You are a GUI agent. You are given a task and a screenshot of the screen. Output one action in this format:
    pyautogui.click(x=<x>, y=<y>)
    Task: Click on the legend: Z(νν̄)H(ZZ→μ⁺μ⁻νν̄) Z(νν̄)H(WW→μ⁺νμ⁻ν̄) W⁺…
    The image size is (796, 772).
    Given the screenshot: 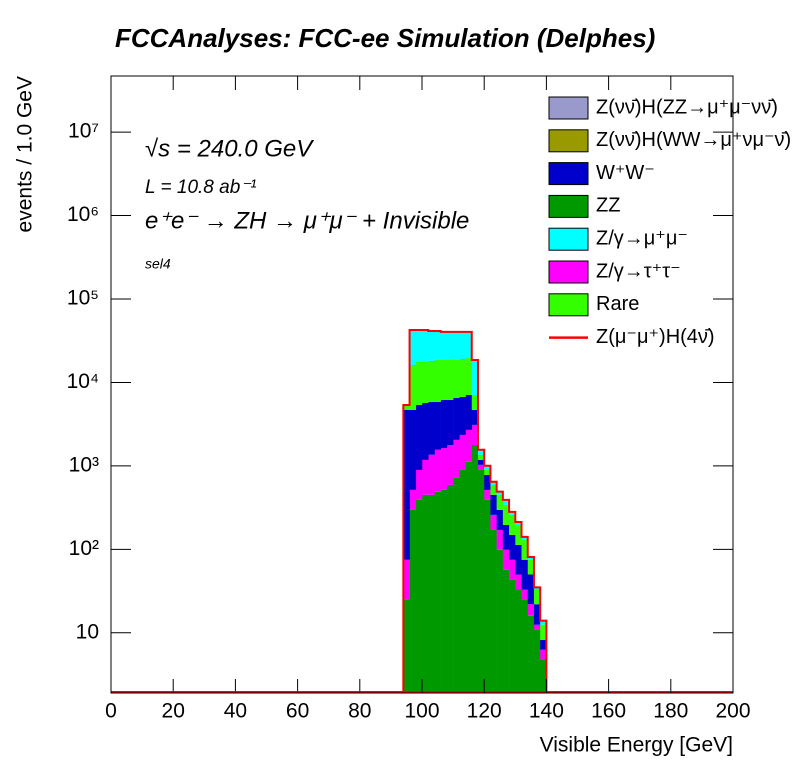 What is the action you would take?
    pyautogui.click(x=669, y=222)
    